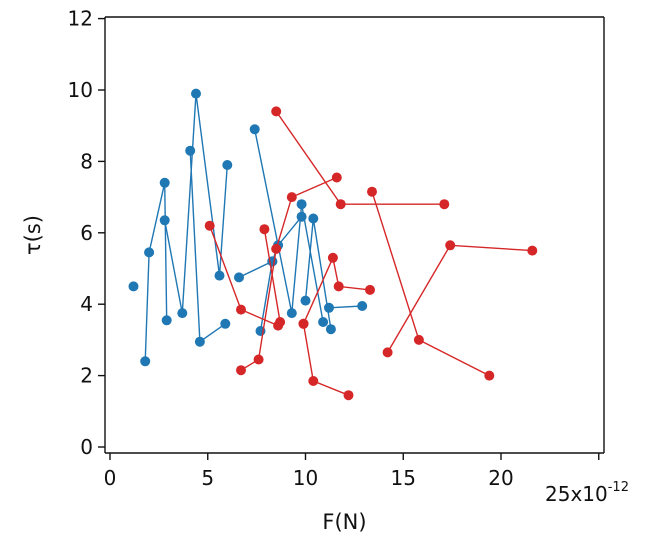 The width and height of the screenshot is (655, 541). I want to click on x-tick-label: 20, so click(500, 478).